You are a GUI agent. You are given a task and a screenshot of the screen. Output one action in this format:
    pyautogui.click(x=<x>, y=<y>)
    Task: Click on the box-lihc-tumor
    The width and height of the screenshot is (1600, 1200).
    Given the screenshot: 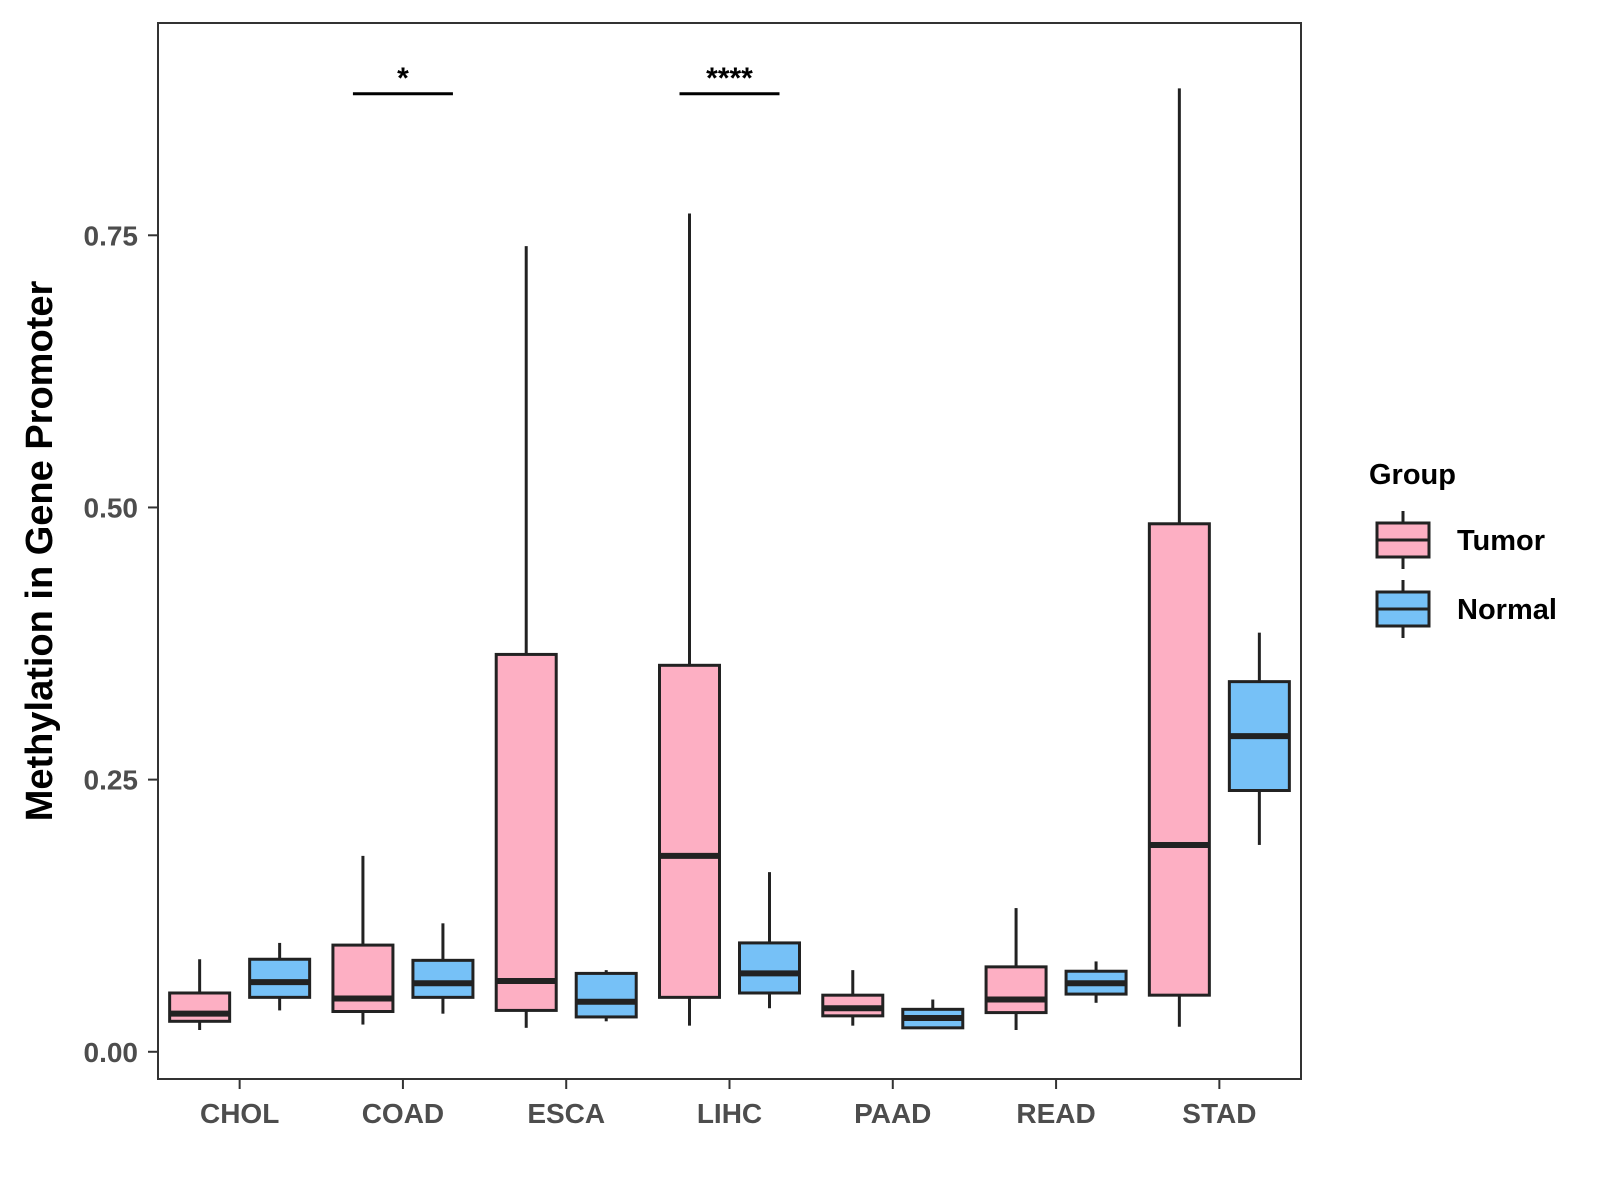 What is the action you would take?
    pyautogui.click(x=689, y=619)
    